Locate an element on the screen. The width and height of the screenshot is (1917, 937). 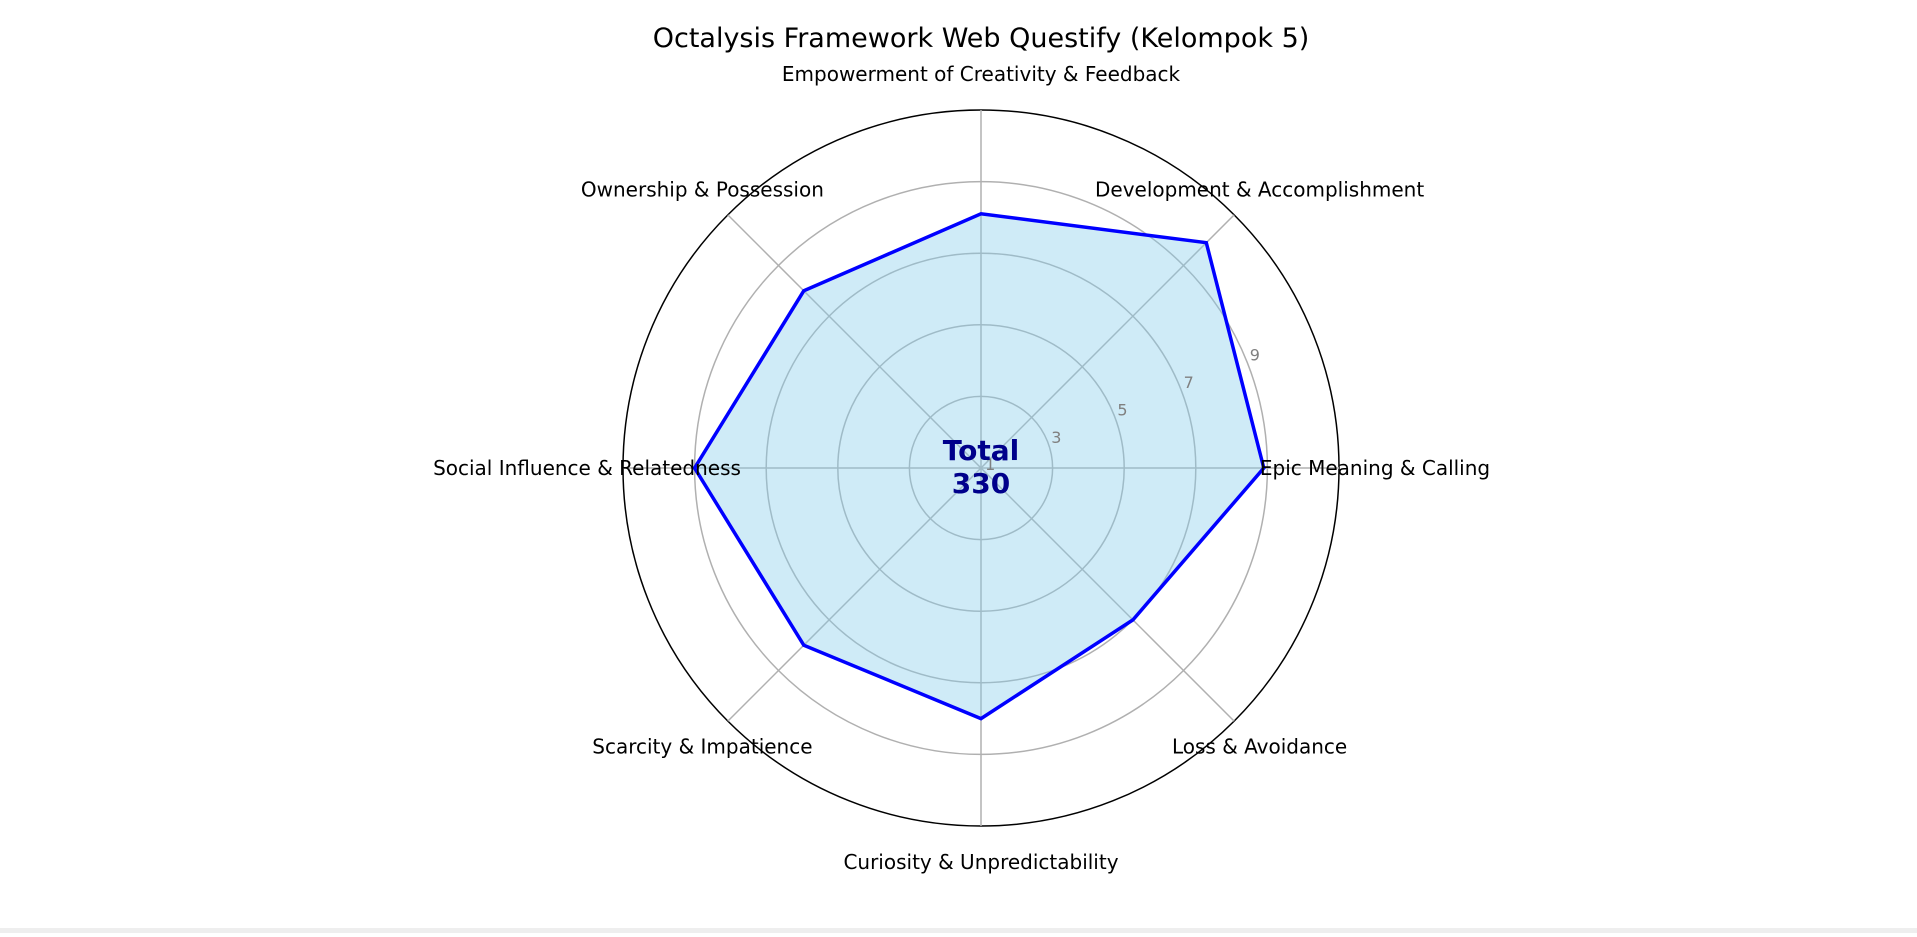
center-total: Total 330 is located at coordinates (981, 467).